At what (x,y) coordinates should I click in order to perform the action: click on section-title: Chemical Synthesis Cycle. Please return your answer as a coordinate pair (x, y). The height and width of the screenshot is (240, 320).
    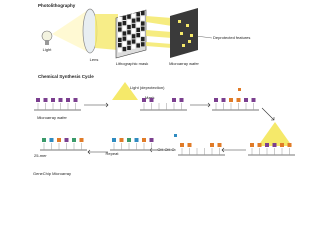
    Looking at the image, I should click on (66, 76).